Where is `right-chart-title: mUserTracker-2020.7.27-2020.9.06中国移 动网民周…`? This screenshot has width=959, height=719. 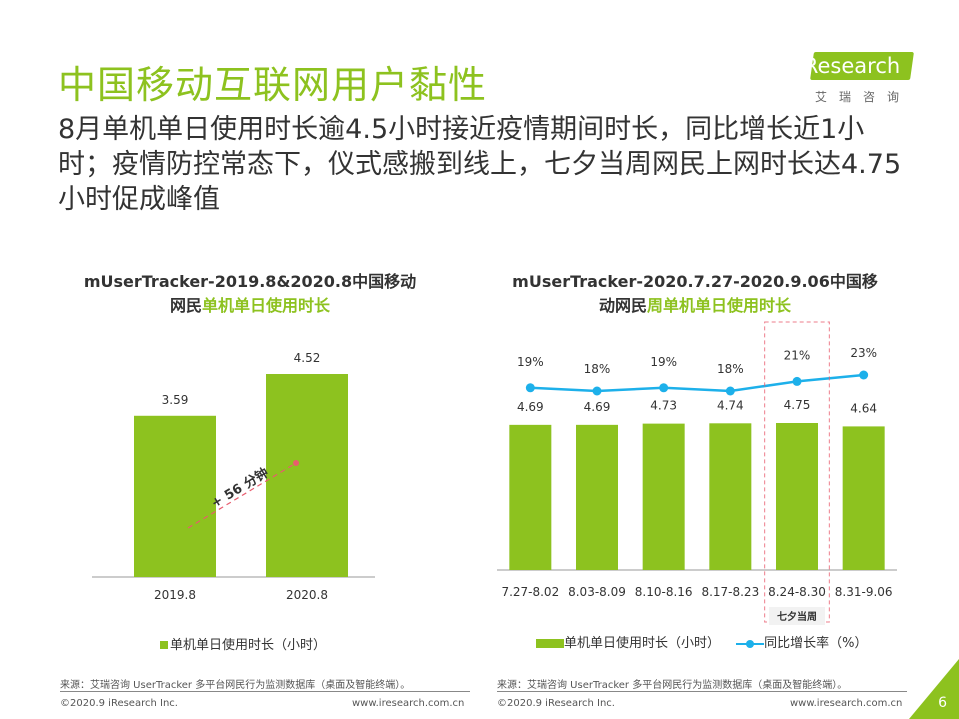 right-chart-title: mUserTracker-2020.7.27-2020.9.06中国移 动网民周… is located at coordinates (695, 294).